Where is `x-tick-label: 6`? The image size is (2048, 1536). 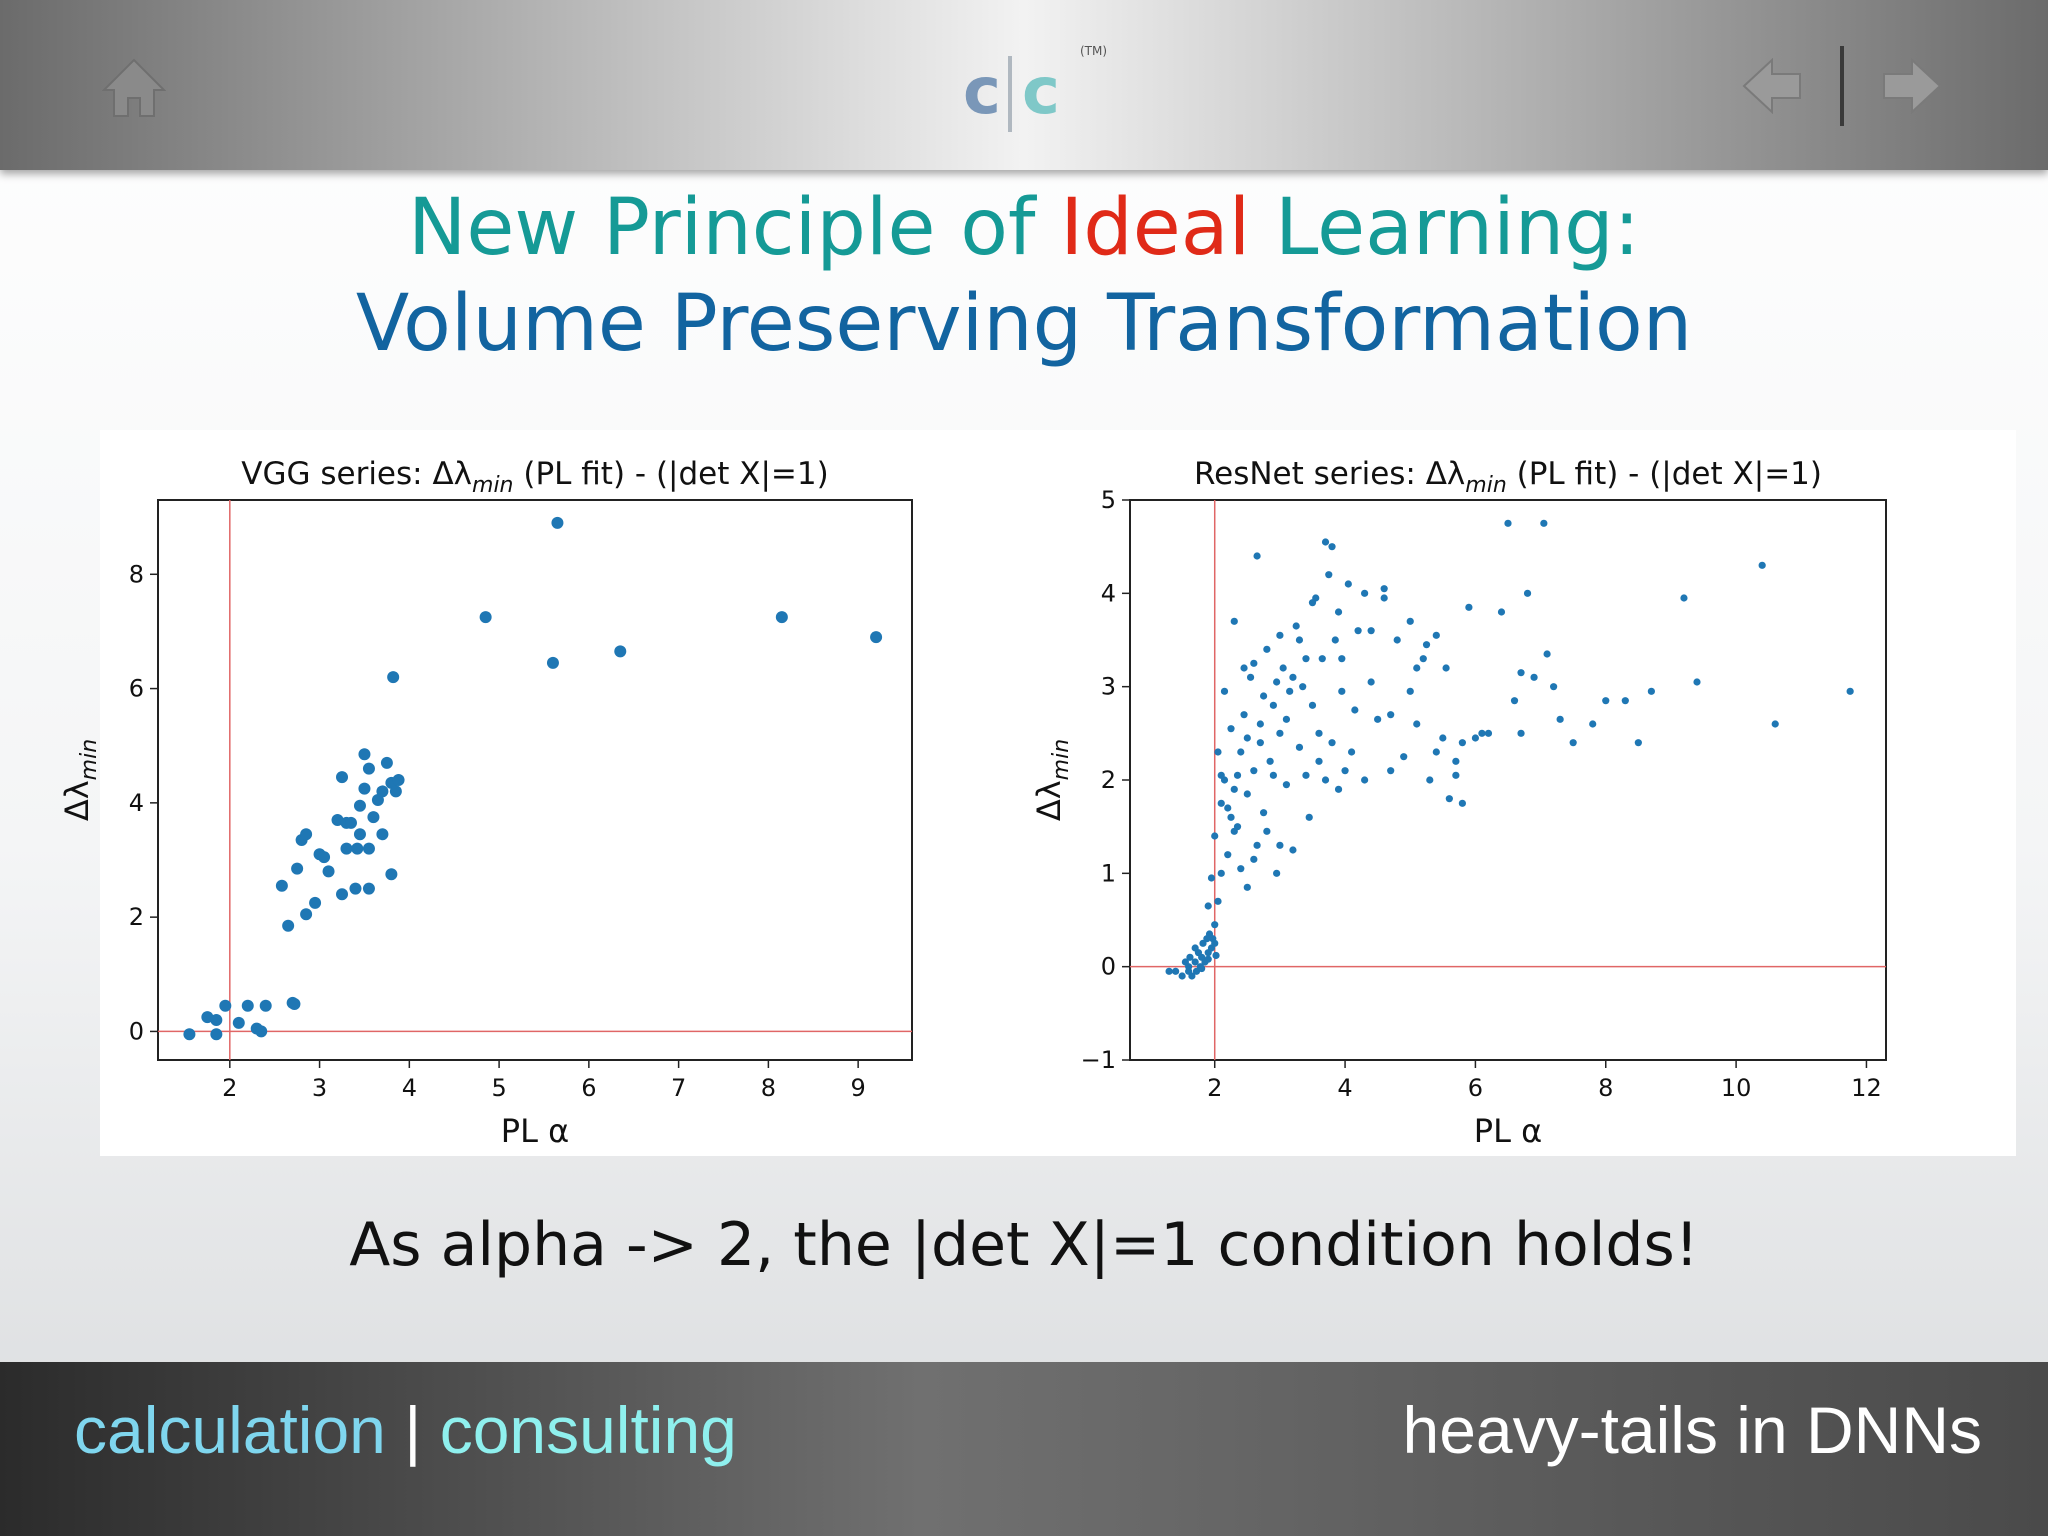
x-tick-label: 6 is located at coordinates (1475, 1088).